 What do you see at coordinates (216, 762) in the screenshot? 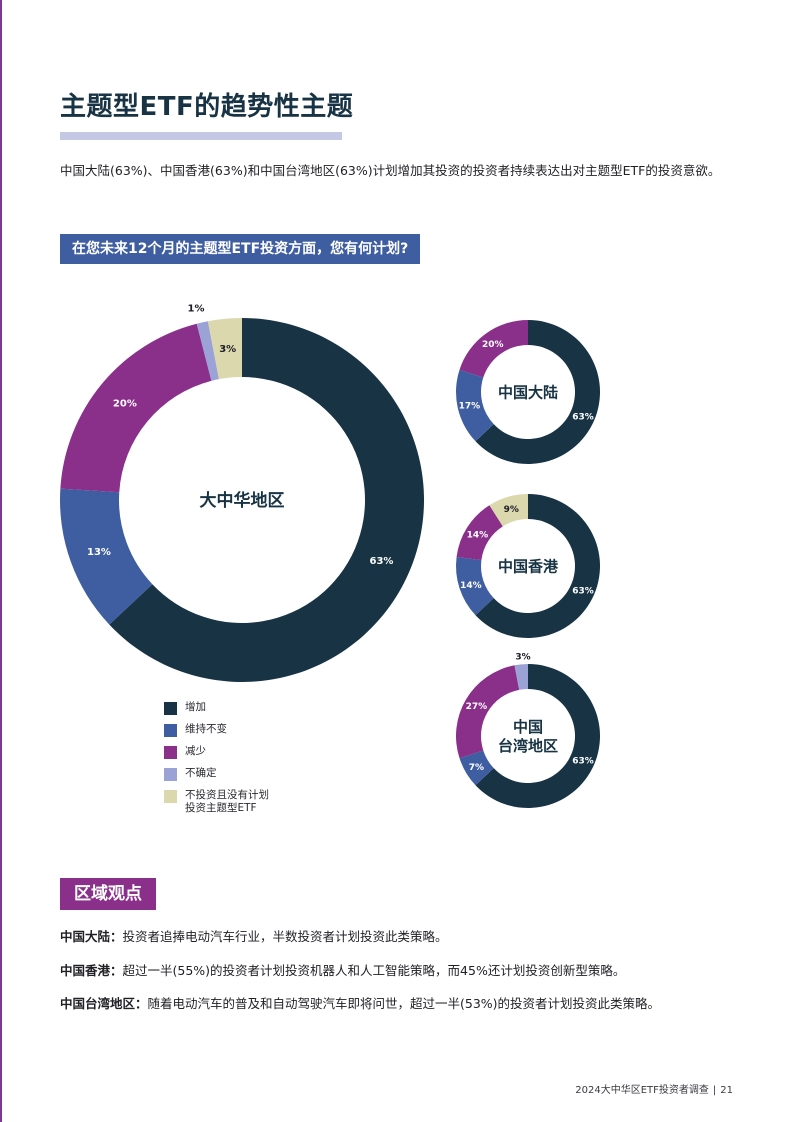
I see `chart-legend: 增加 维持不变 减少 不确定 不投资且没有计划 投资主题型ETF` at bounding box center [216, 762].